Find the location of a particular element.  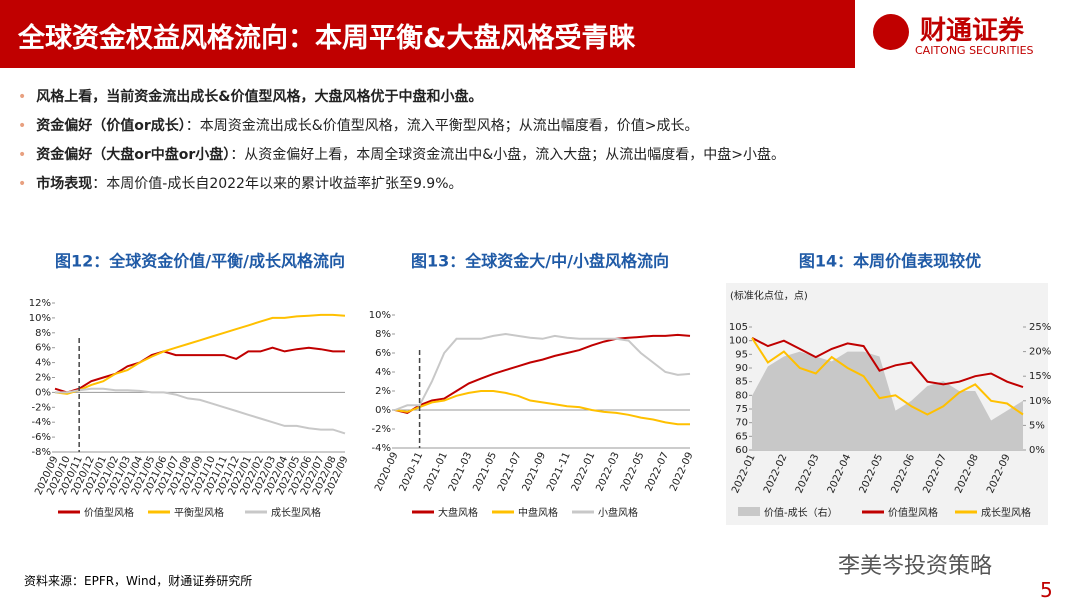

bullet: 风格上看，当前资金流出成长&价值型风格，大盘风格优于中盘和小盘。 is located at coordinates (250, 96).